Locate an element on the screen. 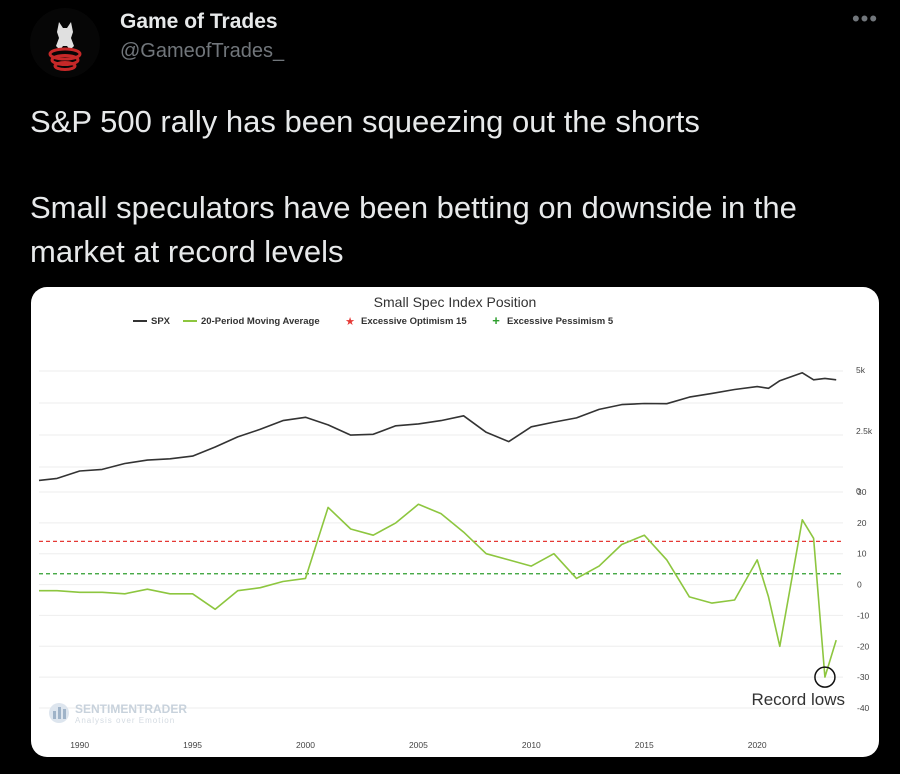  record-lows-circle is located at coordinates (825, 677).